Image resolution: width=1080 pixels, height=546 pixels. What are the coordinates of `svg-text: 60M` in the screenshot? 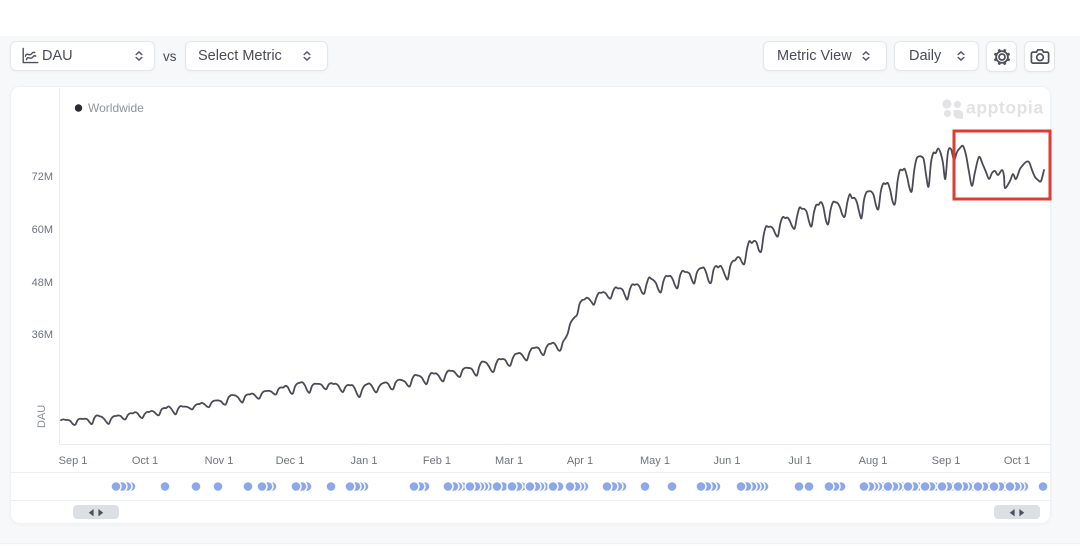 It's located at (42, 230).